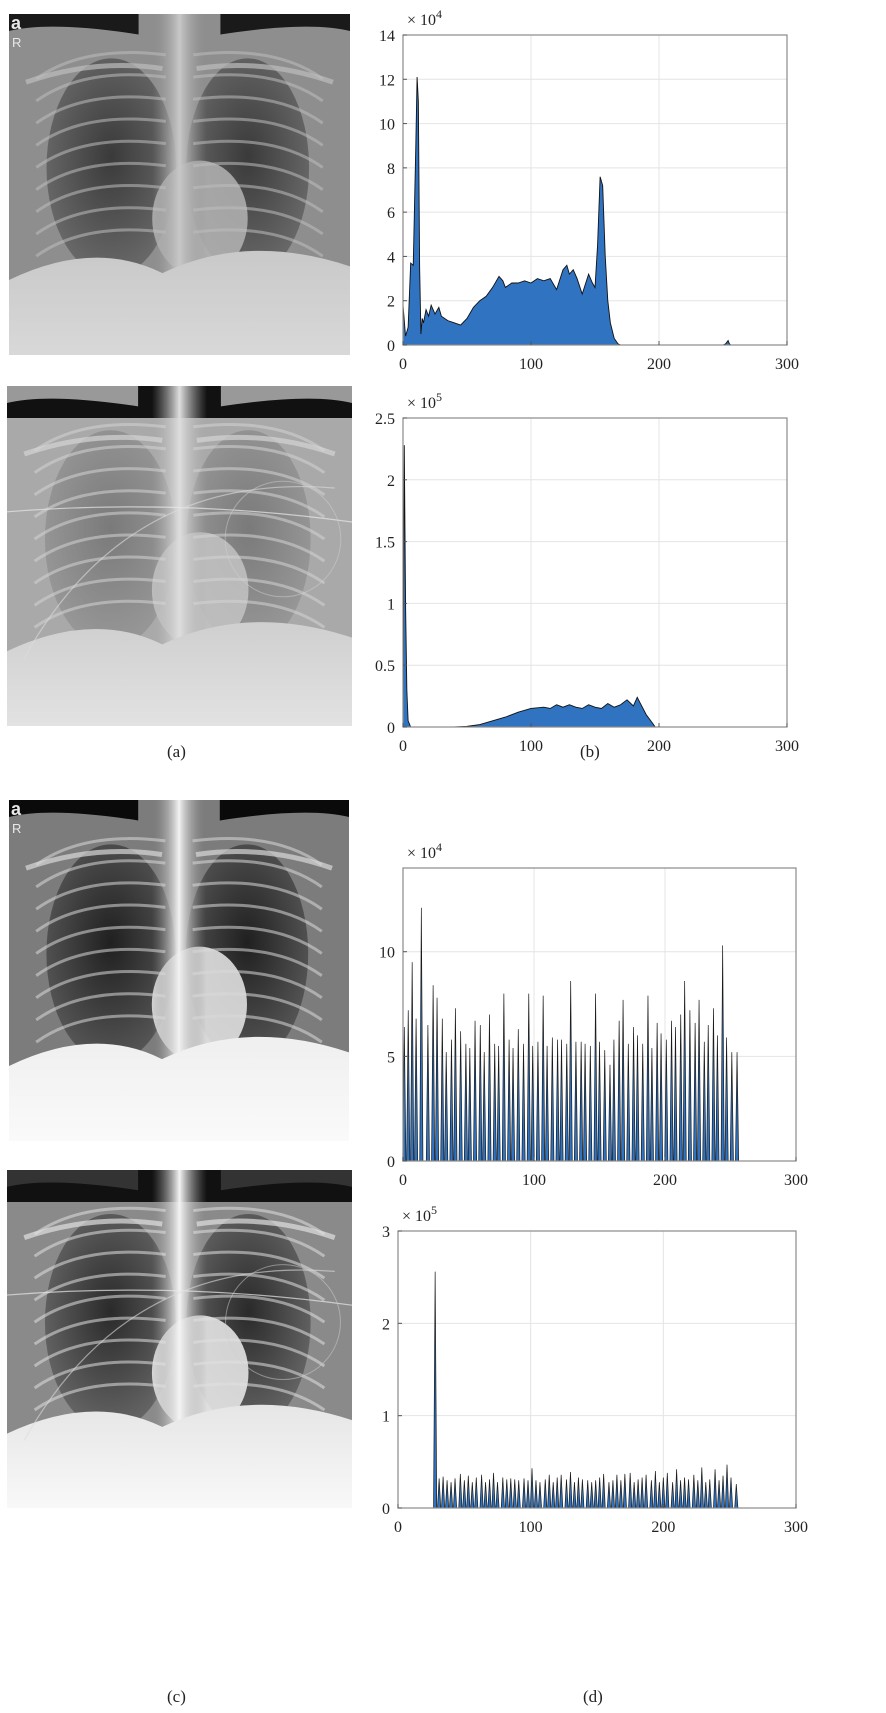 The height and width of the screenshot is (1713, 886). I want to click on histogram-area, so click(567, 211).